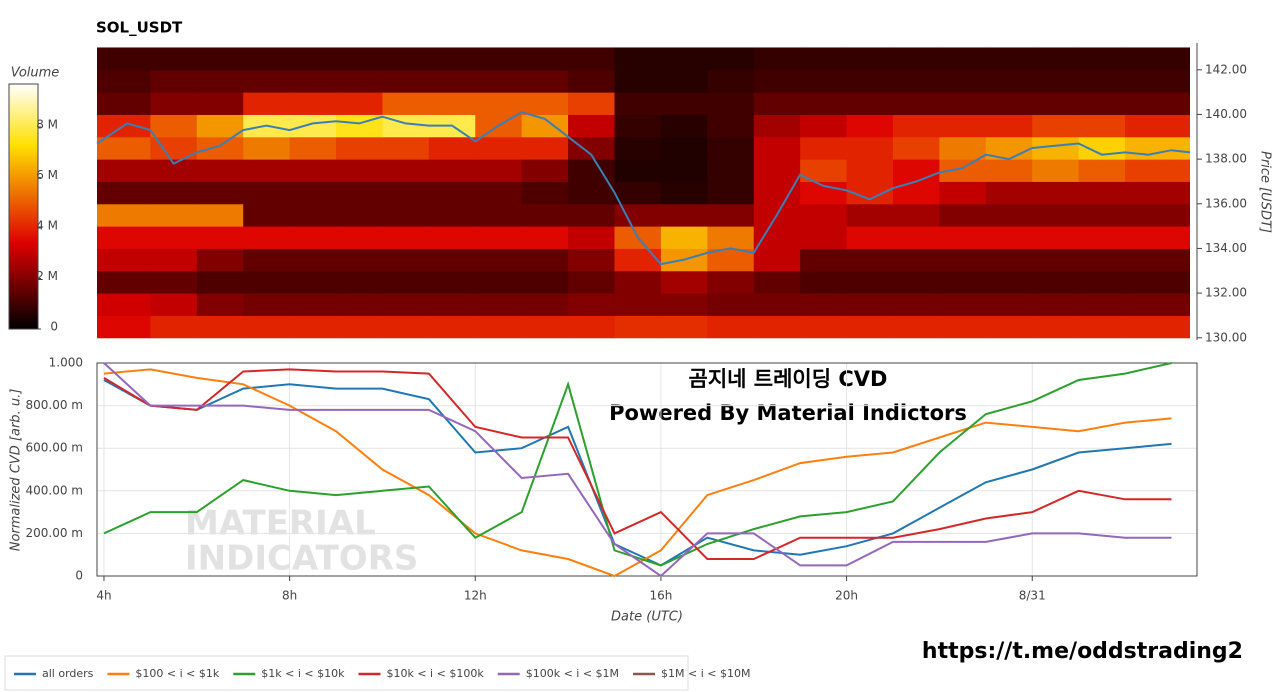 The width and height of the screenshot is (1280, 692). Describe the element at coordinates (1226, 69) in the screenshot. I see `y-tick-label: 142.00` at that location.